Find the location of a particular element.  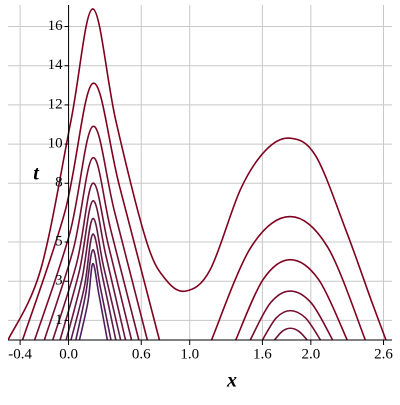

y-axis-title: t is located at coordinates (36, 174).